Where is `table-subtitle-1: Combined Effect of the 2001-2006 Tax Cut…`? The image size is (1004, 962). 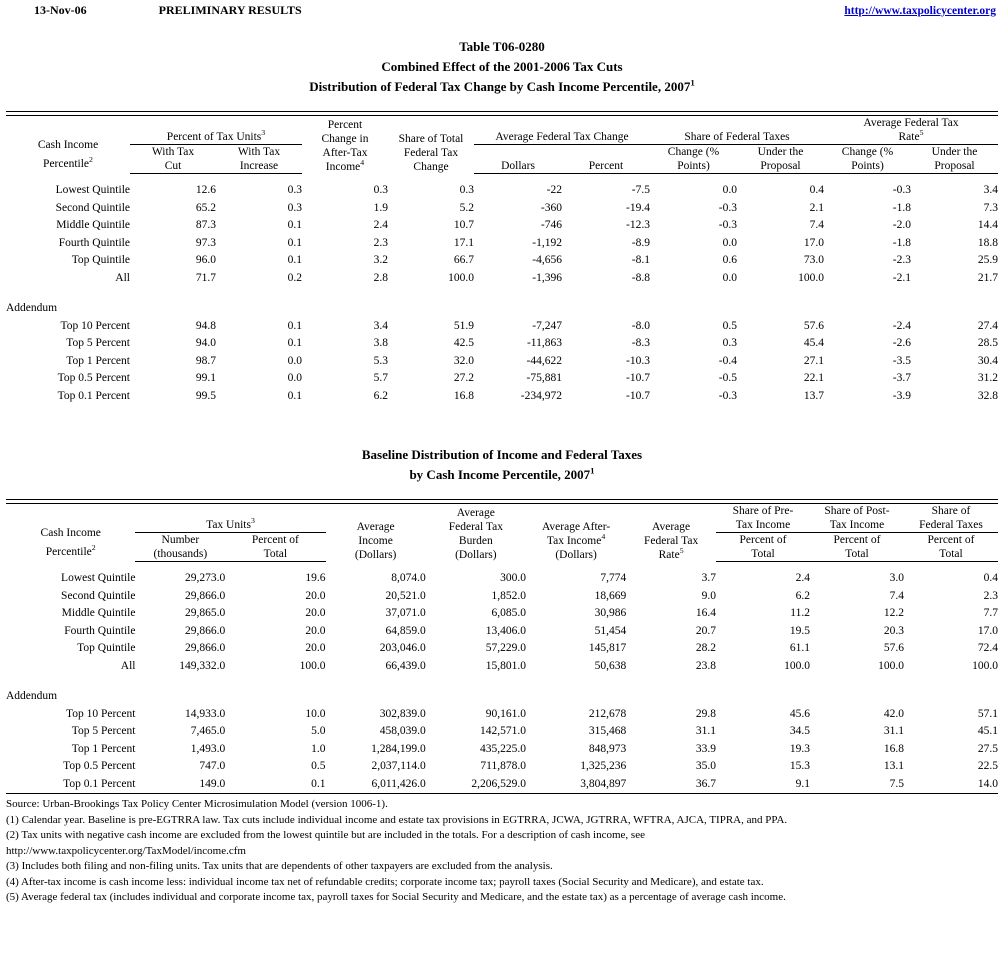 table-subtitle-1: Combined Effect of the 2001-2006 Tax Cut… is located at coordinates (502, 66).